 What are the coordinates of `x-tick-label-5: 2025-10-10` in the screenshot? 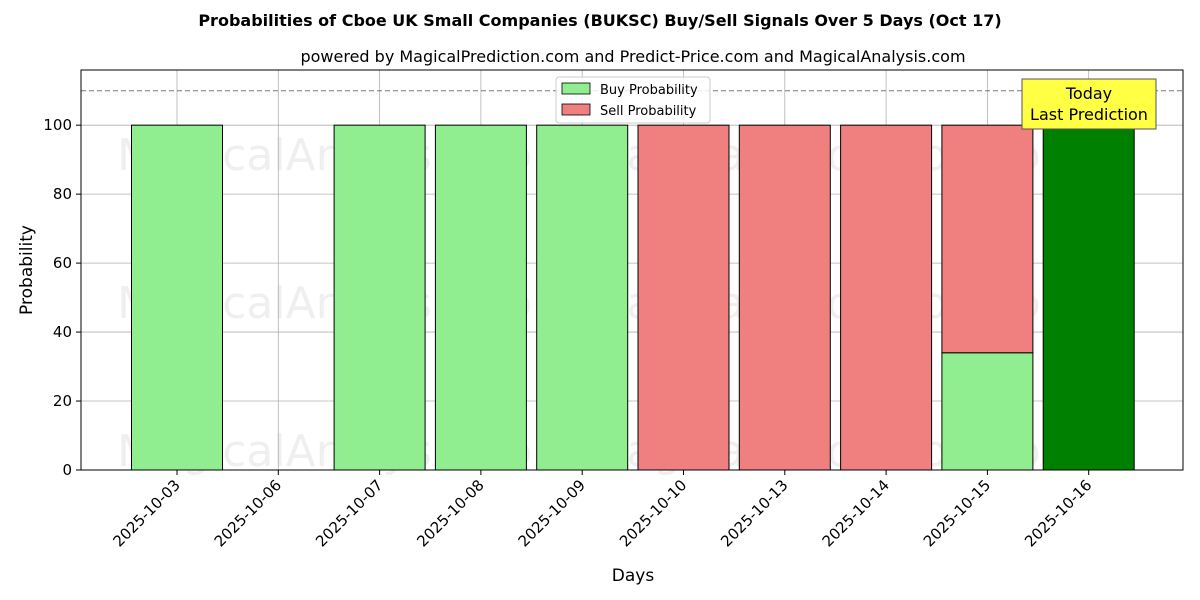 It's located at (653, 513).